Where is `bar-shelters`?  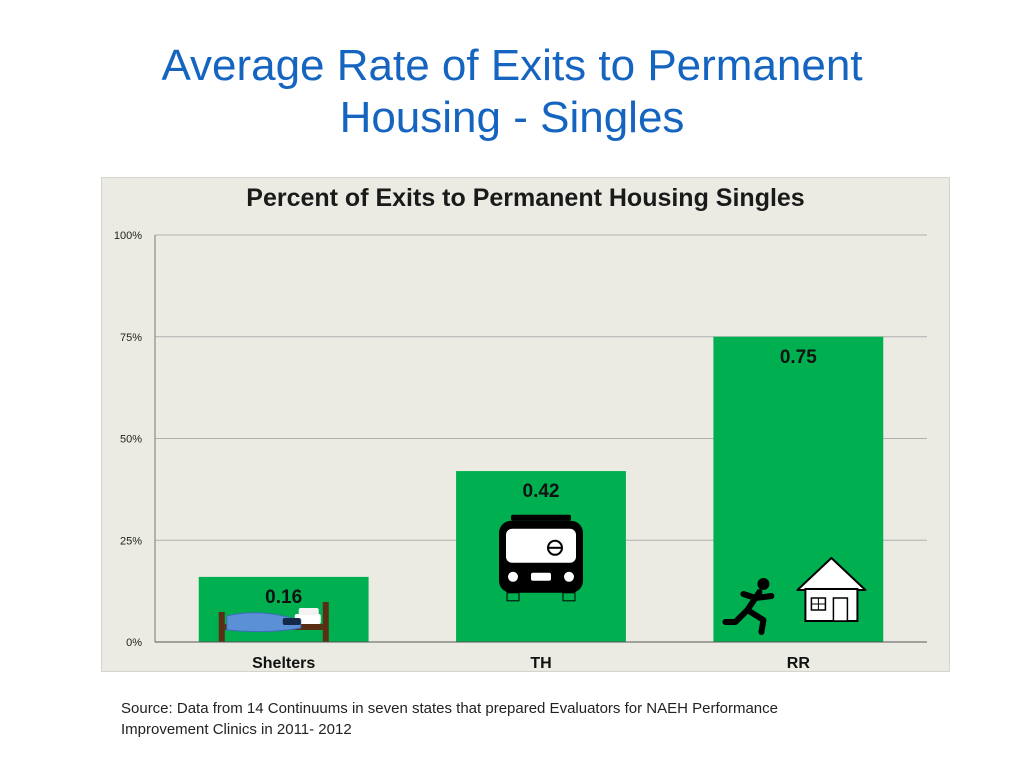
bar-shelters is located at coordinates (283, 609).